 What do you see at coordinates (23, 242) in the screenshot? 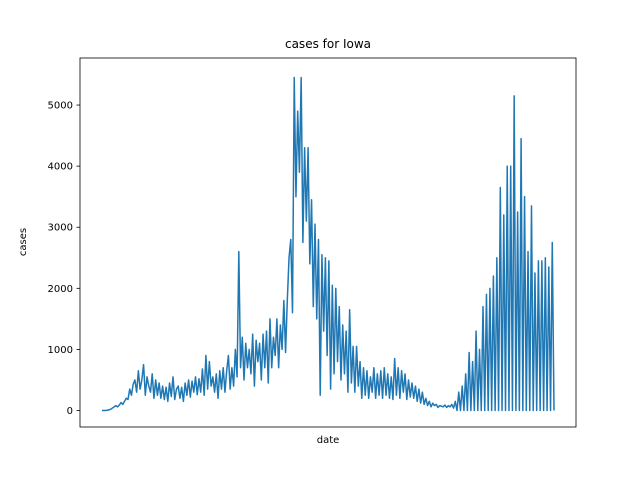
I see `y-axis-label: cases` at bounding box center [23, 242].